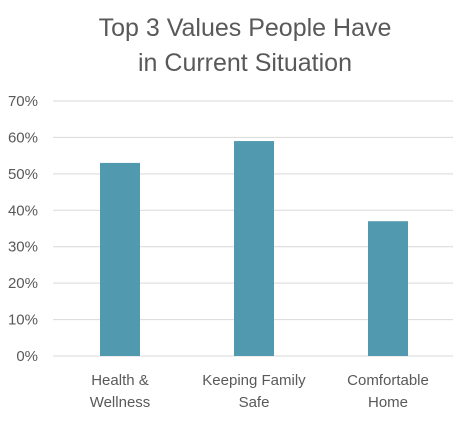 Image resolution: width=453 pixels, height=423 pixels. Describe the element at coordinates (388, 402) in the screenshot. I see `x-category-label-line: Home` at that location.